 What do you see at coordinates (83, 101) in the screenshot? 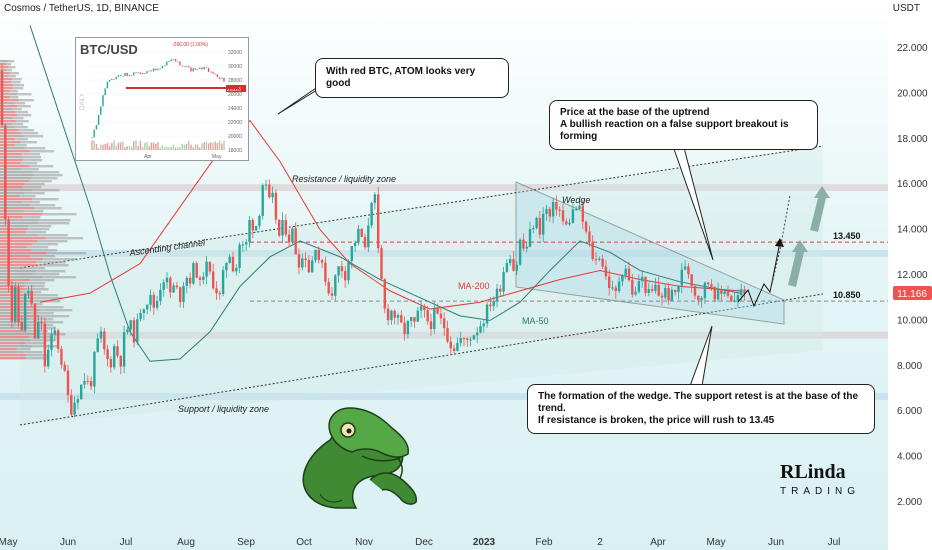
I see `inset-side-label: DAILY` at bounding box center [83, 101].